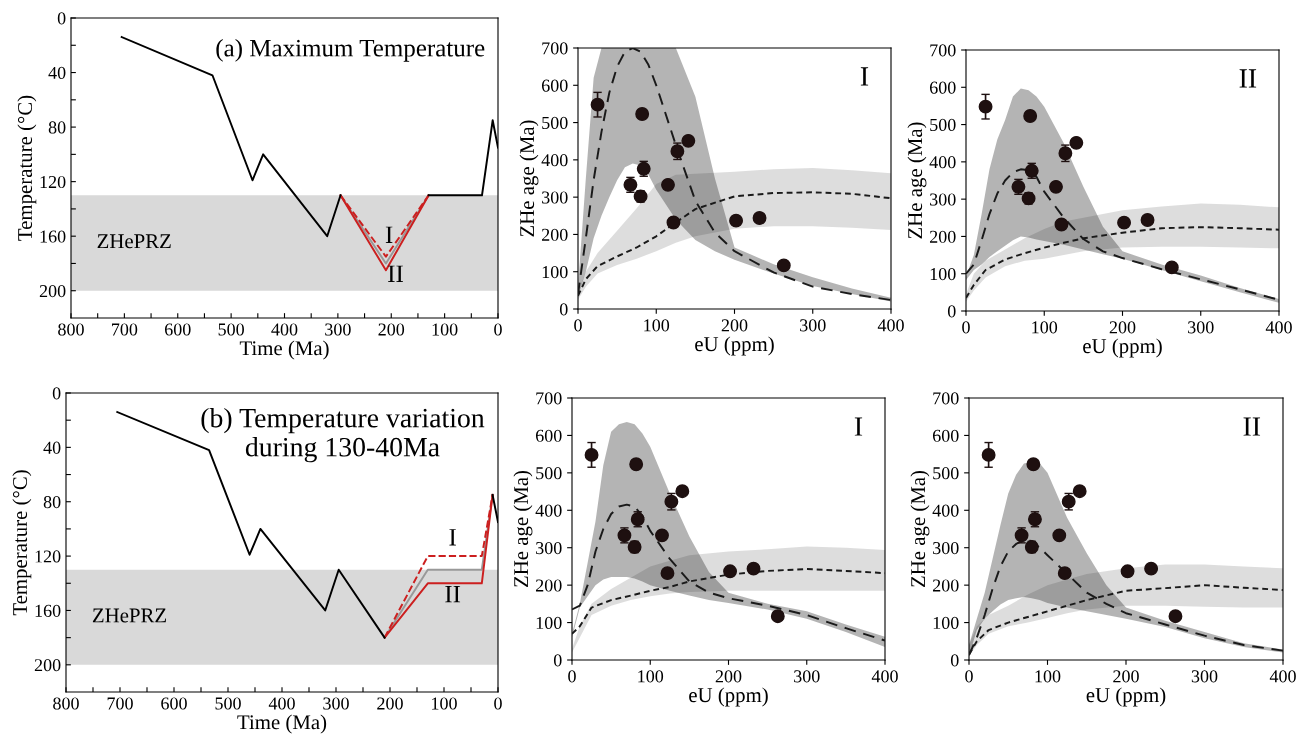  What do you see at coordinates (350, 50) in the screenshot?
I see `annotation: (a) Maximum Temperature` at bounding box center [350, 50].